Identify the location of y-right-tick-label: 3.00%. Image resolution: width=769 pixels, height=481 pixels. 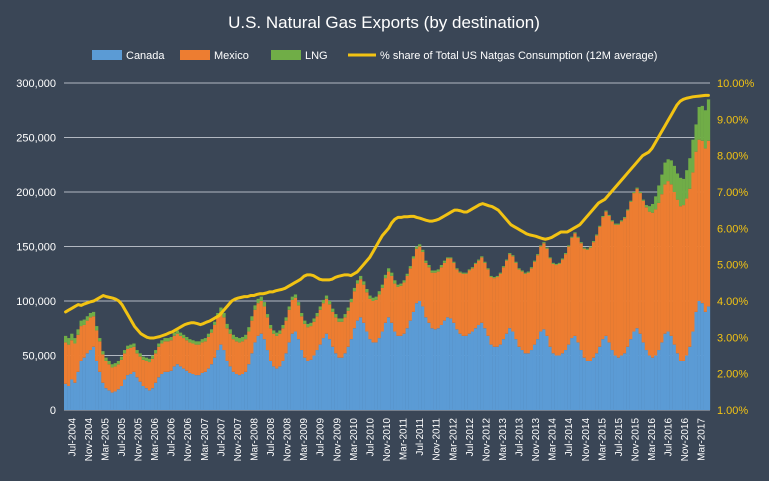
(732, 338).